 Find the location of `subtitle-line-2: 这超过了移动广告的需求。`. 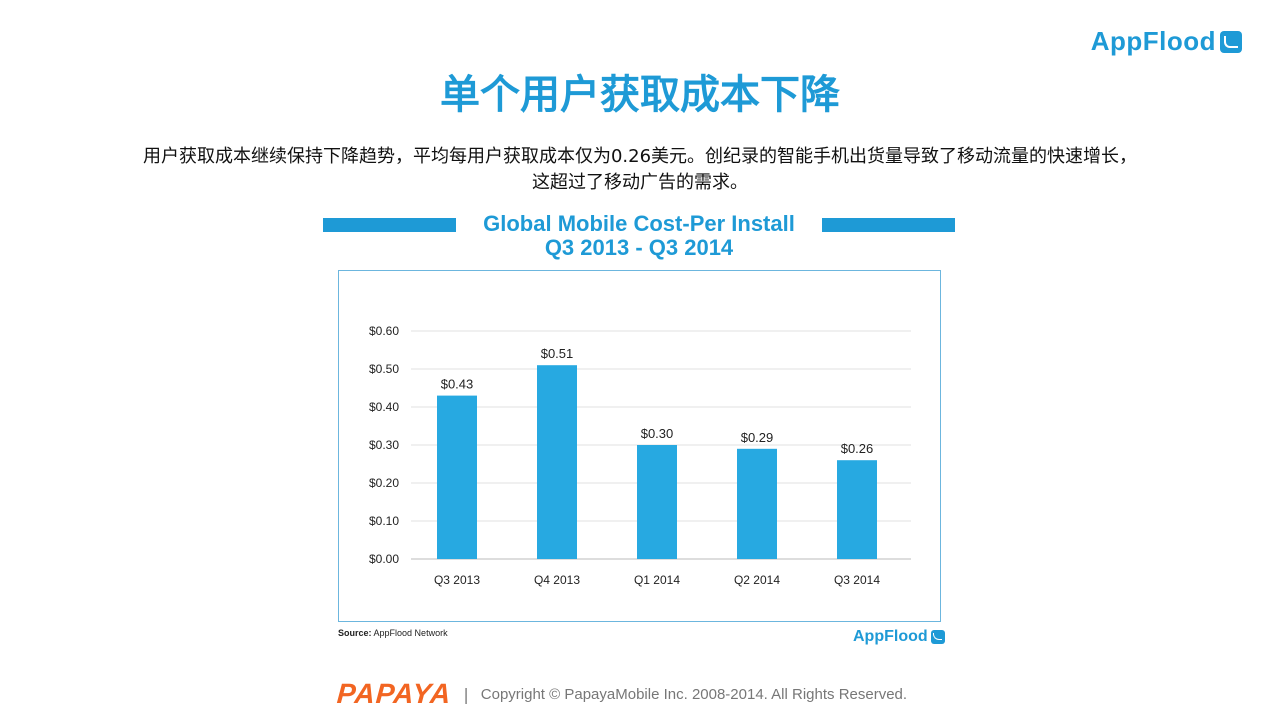

subtitle-line-2: 这超过了移动广告的需求。 is located at coordinates (640, 182).